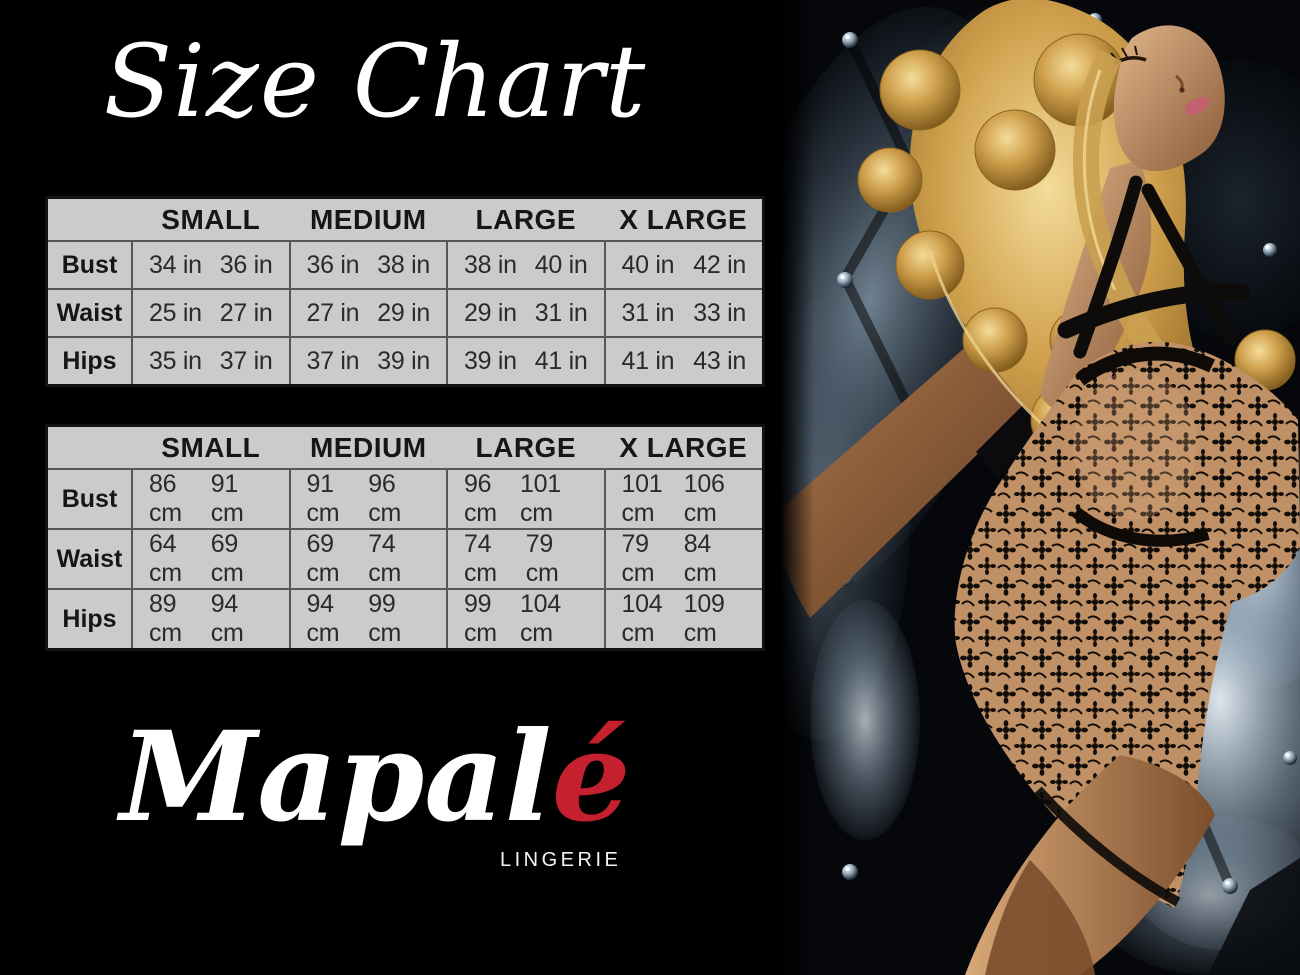  I want to click on measurement-cell: 34 in 36 in, so click(210, 264).